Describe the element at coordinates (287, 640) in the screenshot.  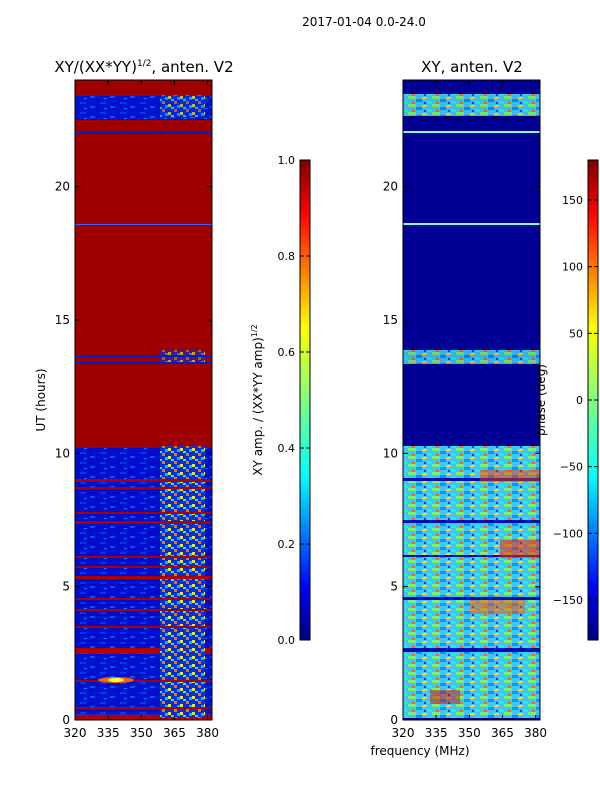
I see `left-colorbar-tick-label: 0.0` at that location.